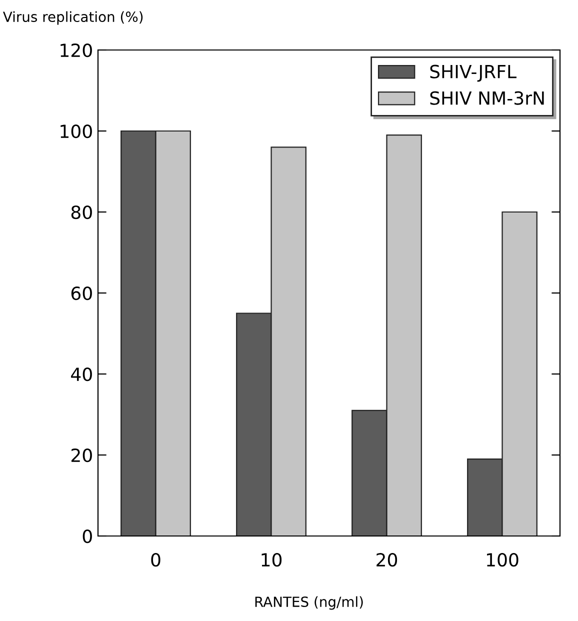 This screenshot has width=578, height=621. What do you see at coordinates (81, 374) in the screenshot?
I see `y-tick-label: 40` at bounding box center [81, 374].